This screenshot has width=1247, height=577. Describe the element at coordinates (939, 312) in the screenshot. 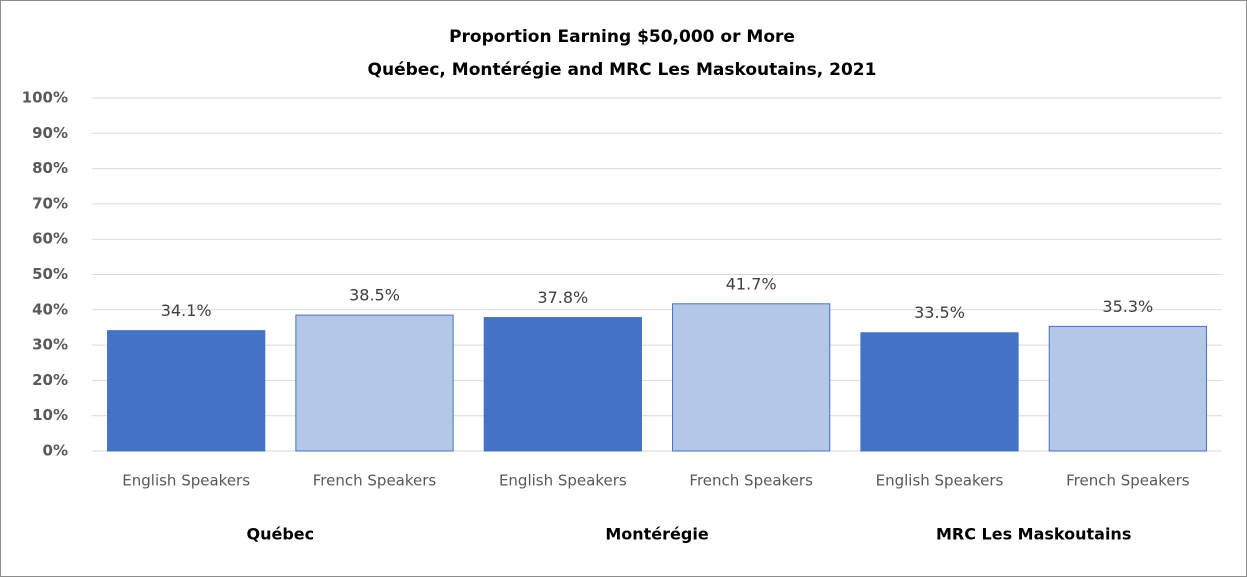

I see `value-label: 33.5%` at that location.